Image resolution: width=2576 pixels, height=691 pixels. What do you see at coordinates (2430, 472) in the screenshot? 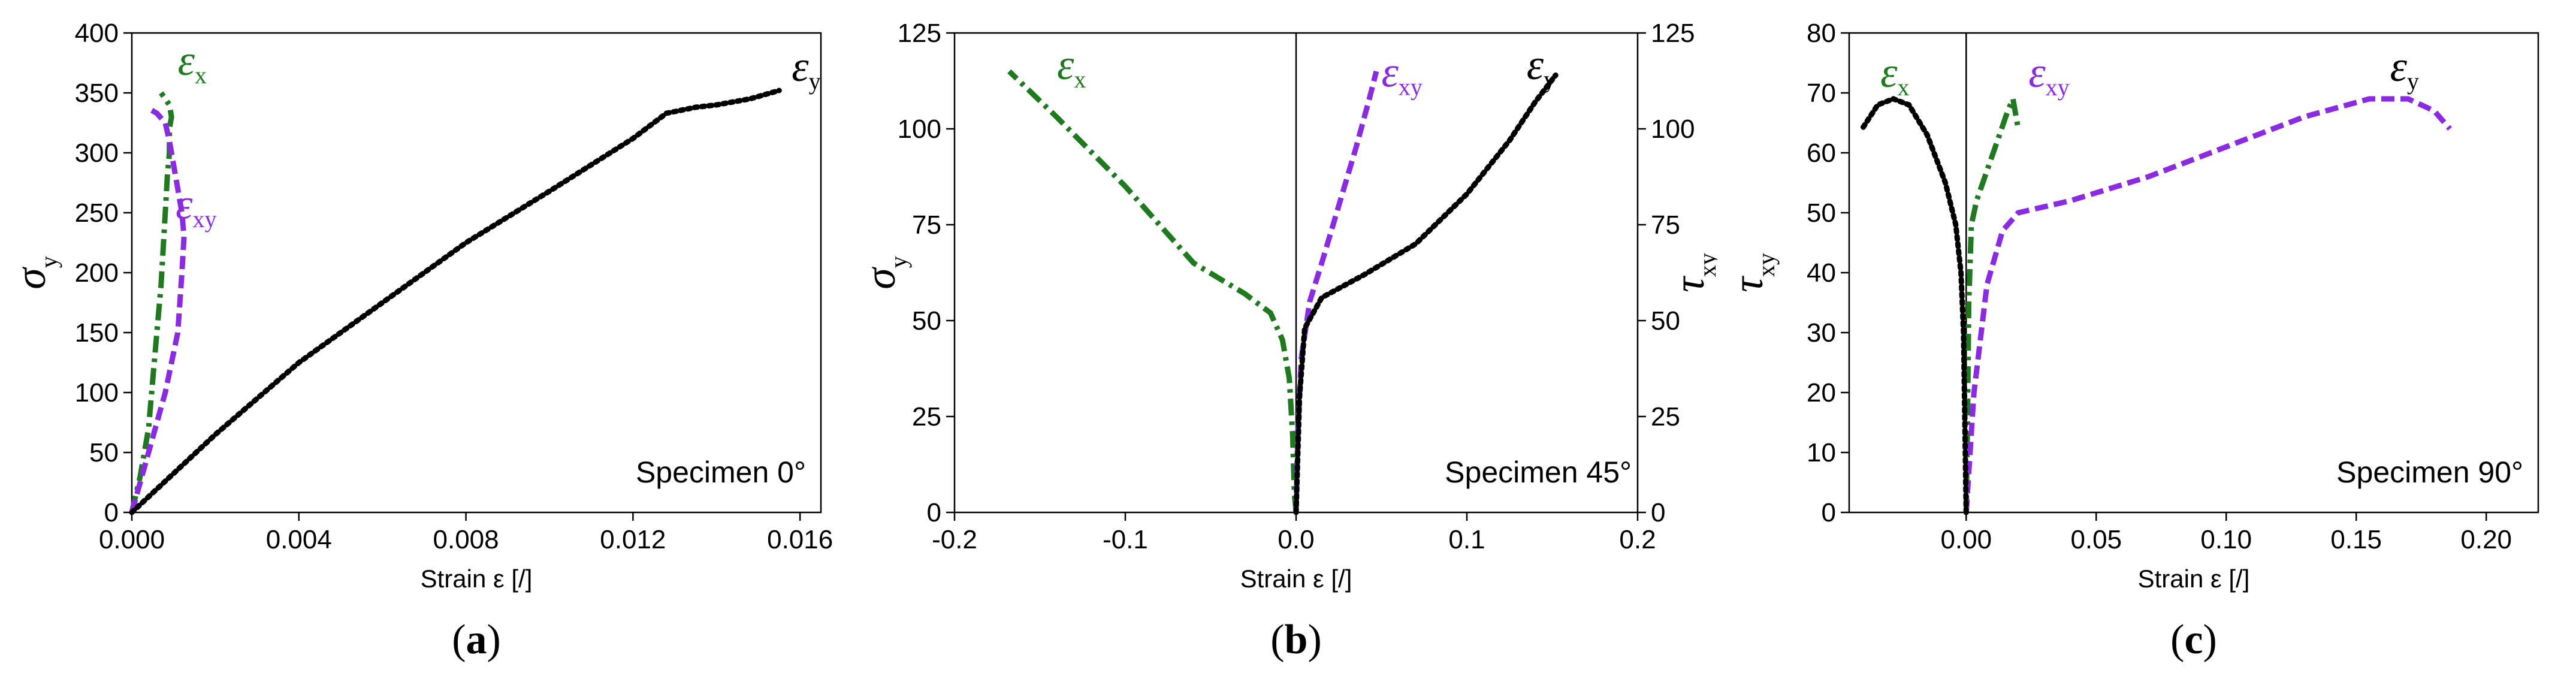
I see `specimen-annotation: Specimen 90°` at bounding box center [2430, 472].